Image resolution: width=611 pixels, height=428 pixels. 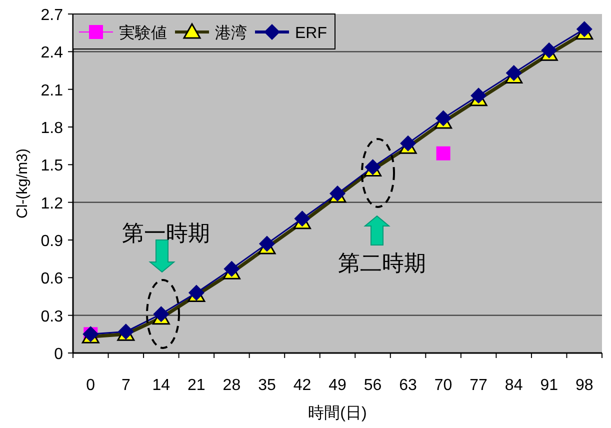 What do you see at coordinates (52, 53) in the screenshot?
I see `y-tick-label: 2.4` at bounding box center [52, 53].